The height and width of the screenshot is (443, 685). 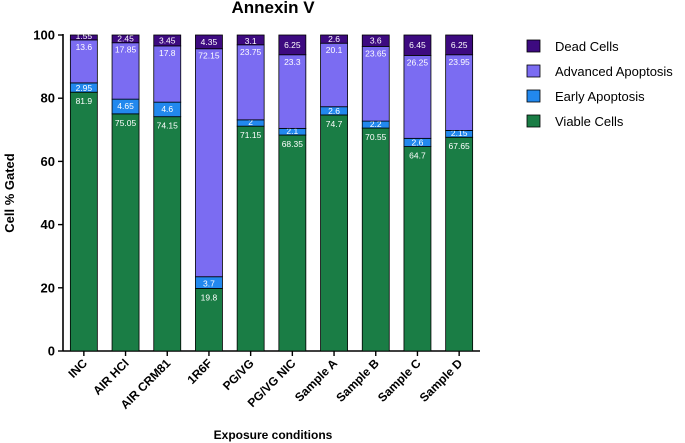 What do you see at coordinates (587, 46) in the screenshot?
I see `legend-label: Dead Cells` at bounding box center [587, 46].